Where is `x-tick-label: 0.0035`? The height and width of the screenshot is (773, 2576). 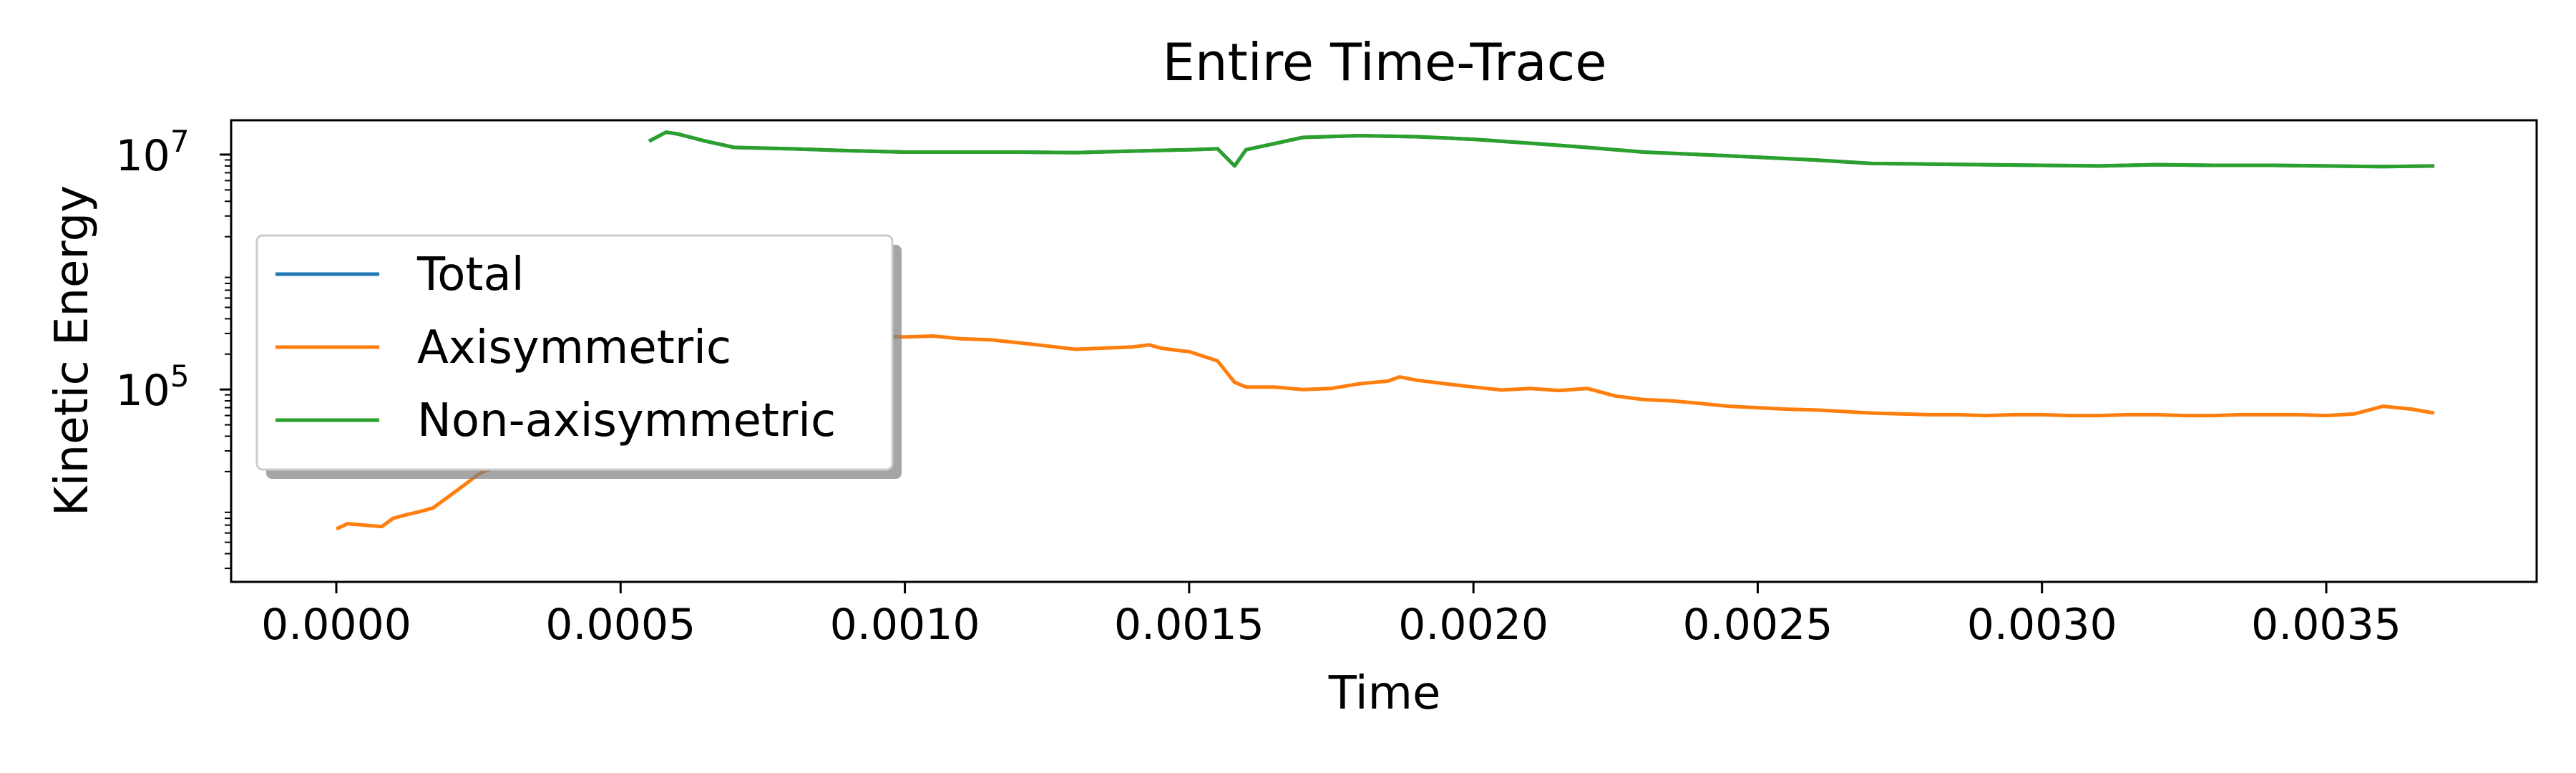 x-tick-label: 0.0035 is located at coordinates (2326, 625).